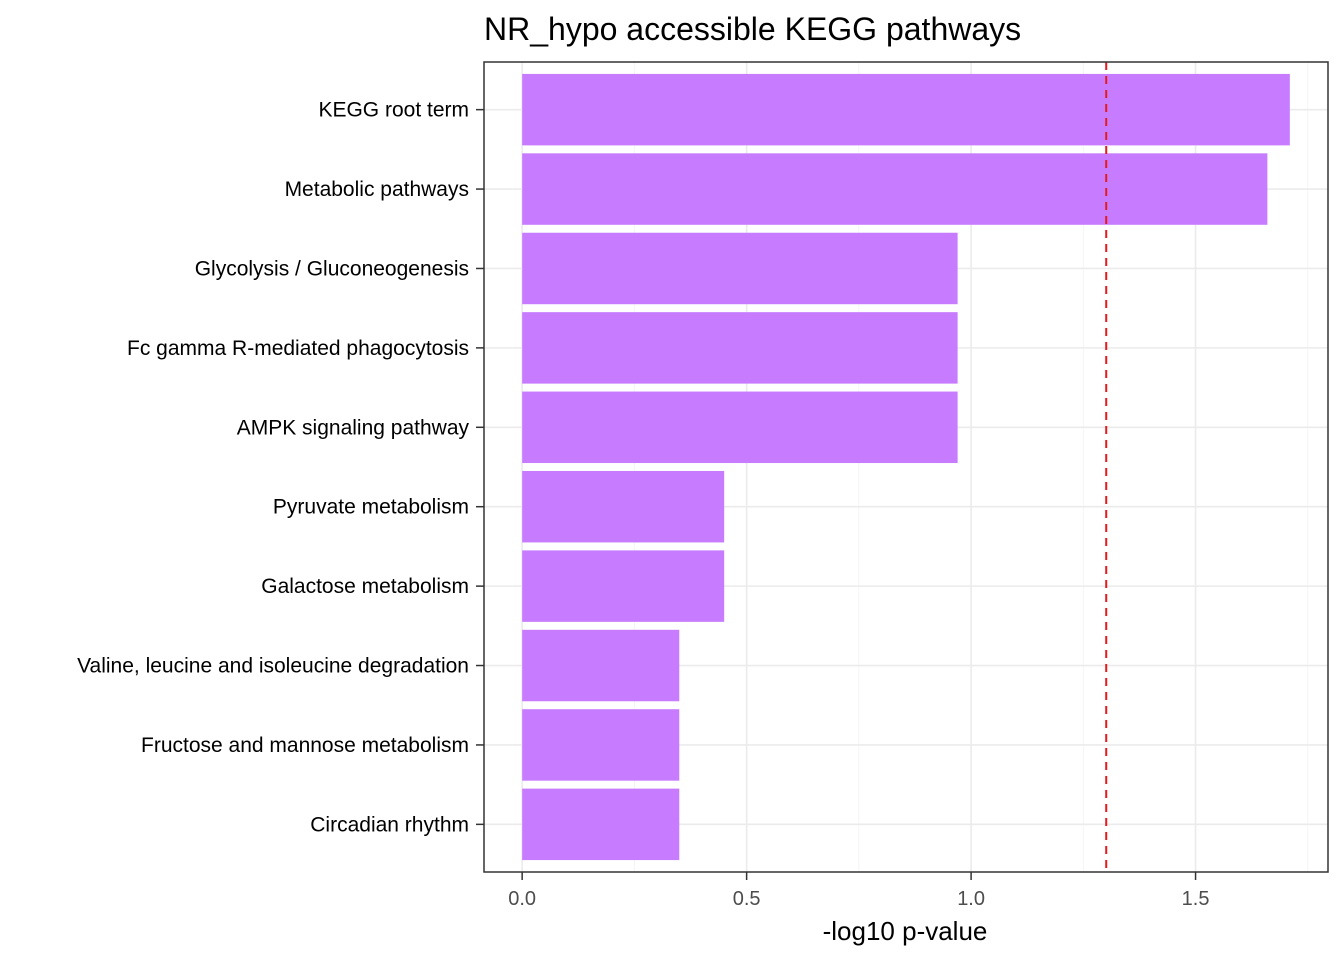  What do you see at coordinates (377, 189) in the screenshot?
I see `y-tick-label: Metabolic pathways` at bounding box center [377, 189].